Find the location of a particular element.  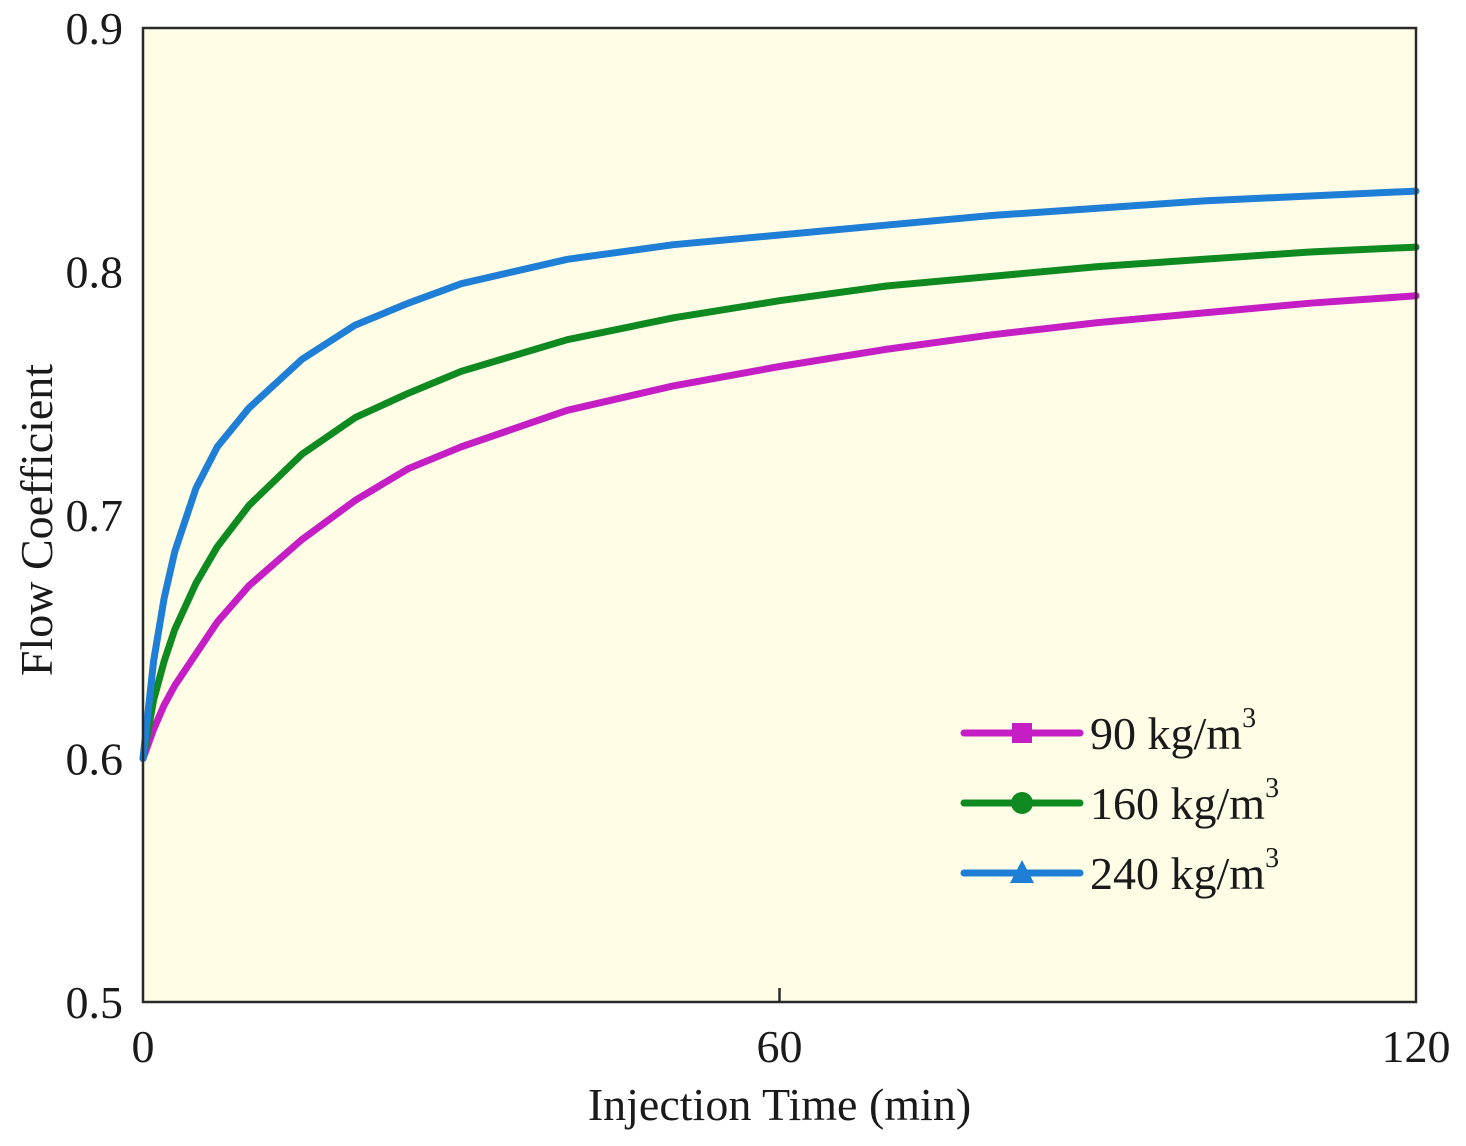

legend-marker-square is located at coordinates (1022, 733).